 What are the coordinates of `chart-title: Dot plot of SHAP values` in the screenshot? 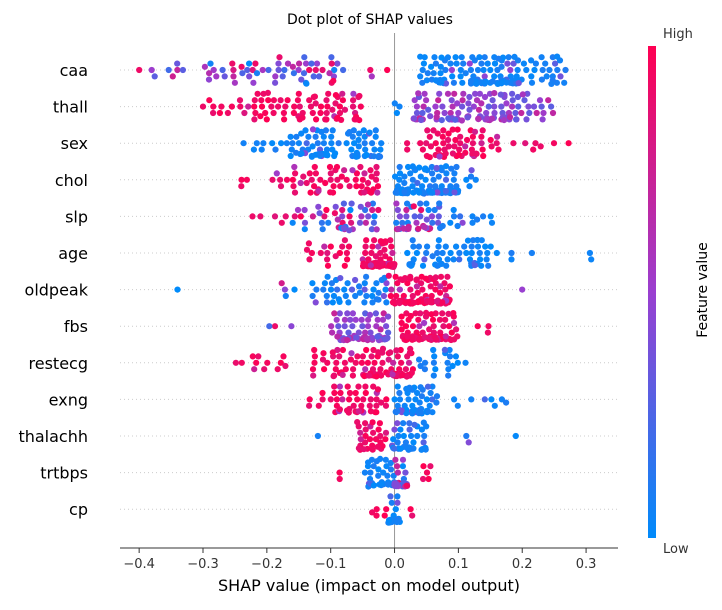 It's located at (370, 20).